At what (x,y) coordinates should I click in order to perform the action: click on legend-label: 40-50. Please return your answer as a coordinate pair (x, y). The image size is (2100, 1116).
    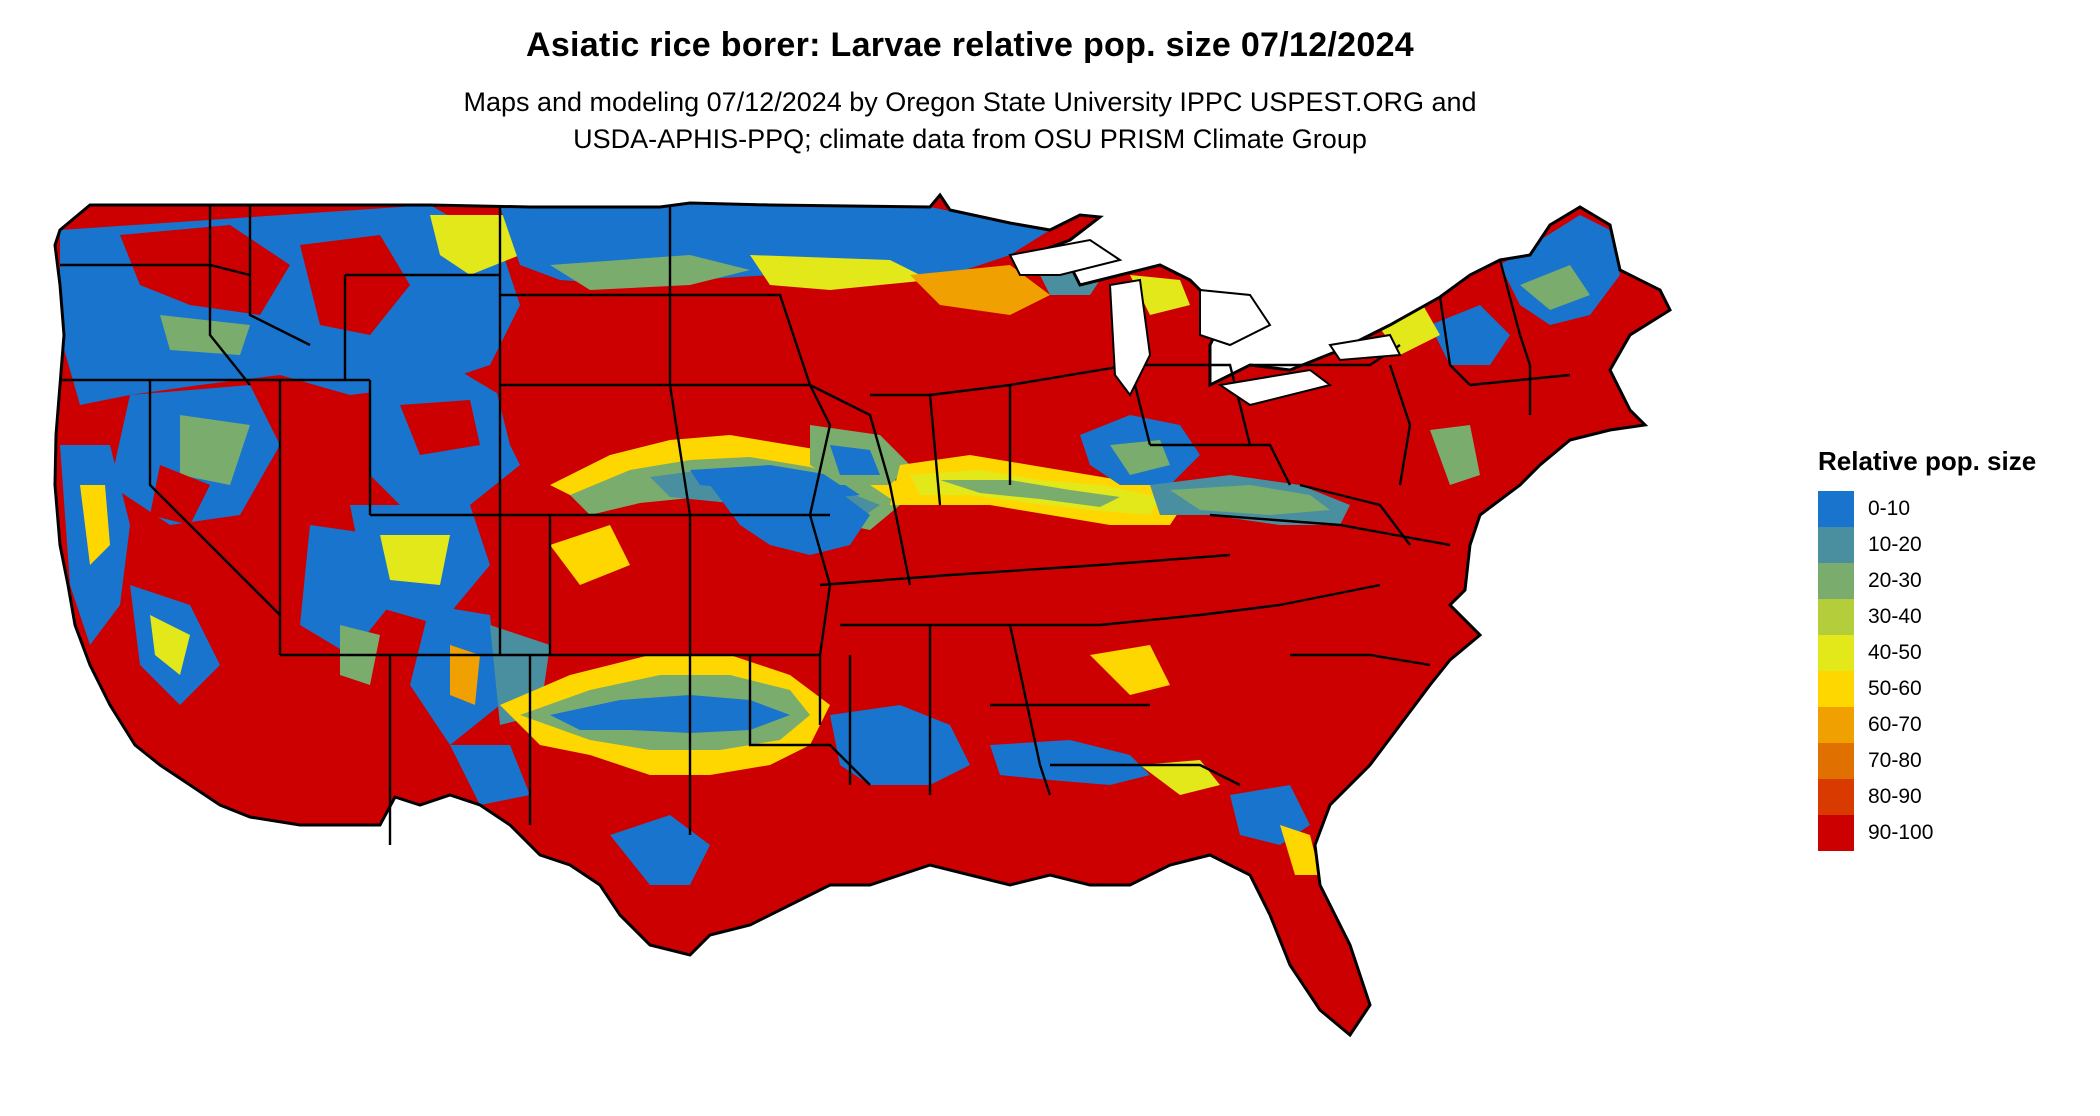
    Looking at the image, I should click on (1895, 652).